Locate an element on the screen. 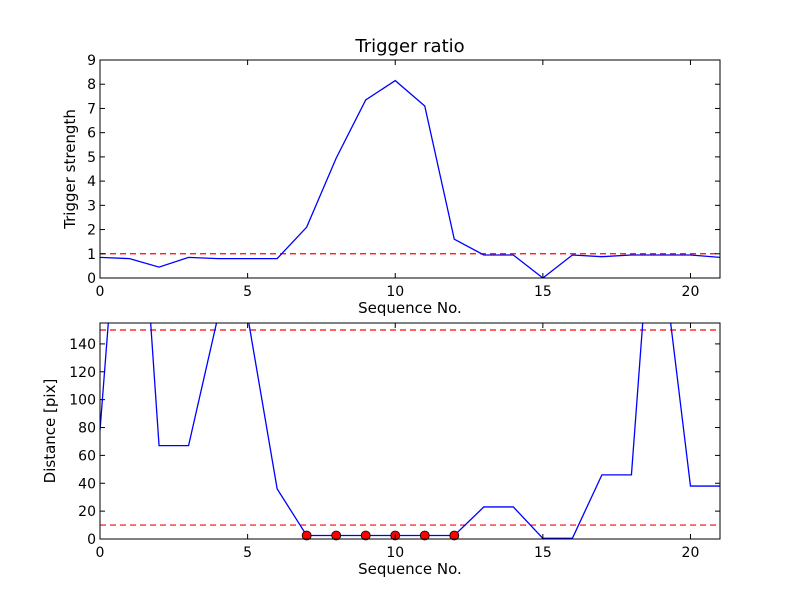 The width and height of the screenshot is (800, 600). y-tick-label: 5 is located at coordinates (91, 158).